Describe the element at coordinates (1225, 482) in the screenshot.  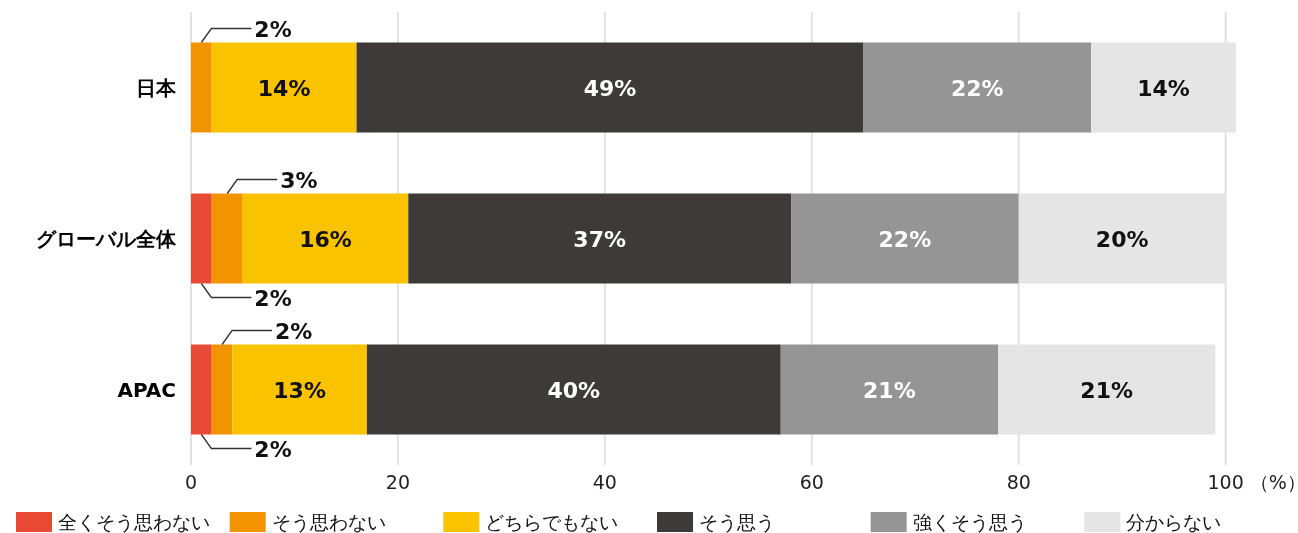
I see `x-tick-label: 100` at that location.